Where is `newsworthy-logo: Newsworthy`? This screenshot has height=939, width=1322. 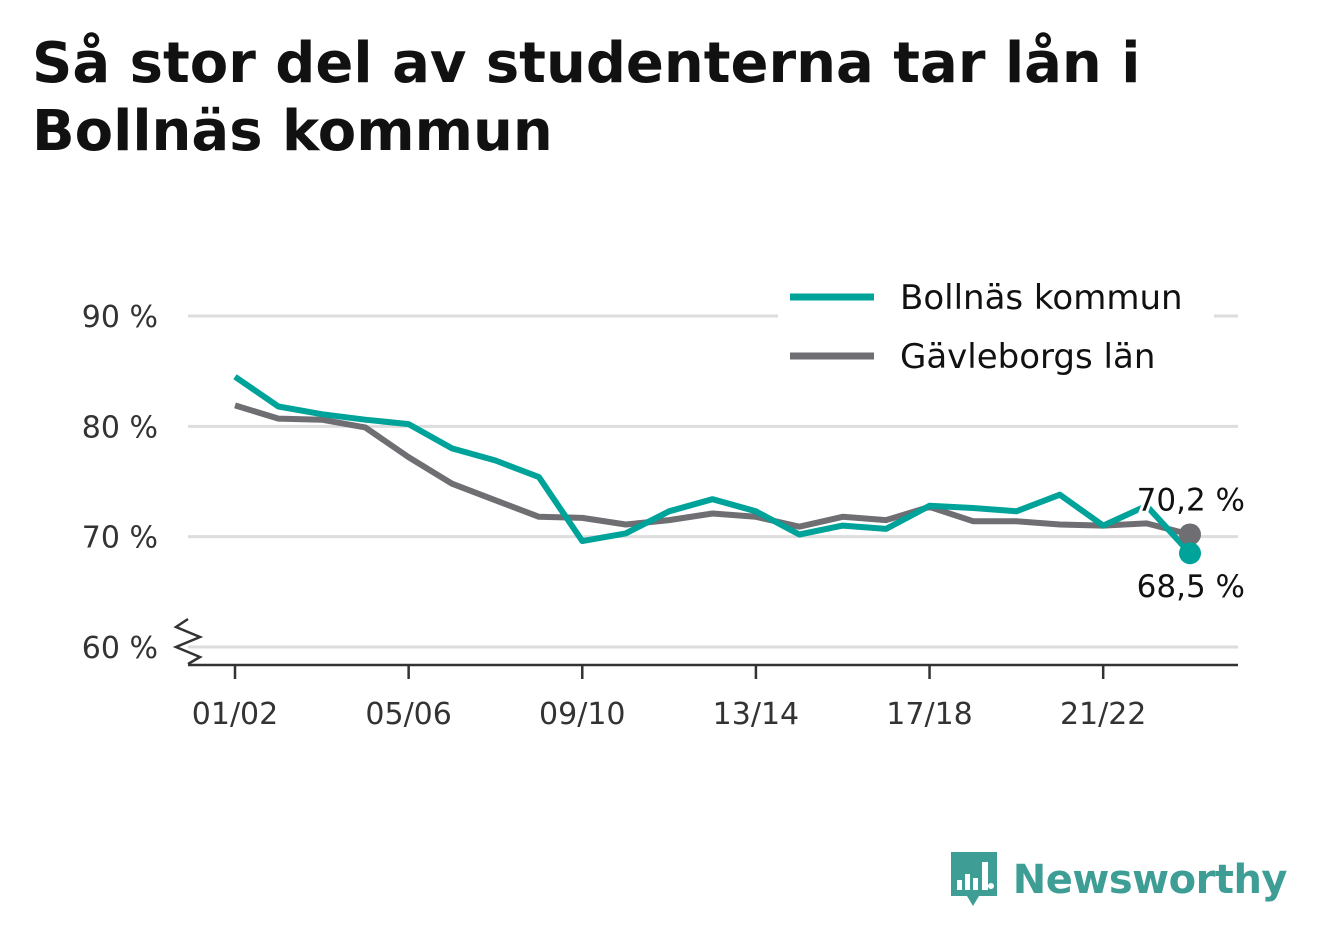 newsworthy-logo: Newsworthy is located at coordinates (1118, 880).